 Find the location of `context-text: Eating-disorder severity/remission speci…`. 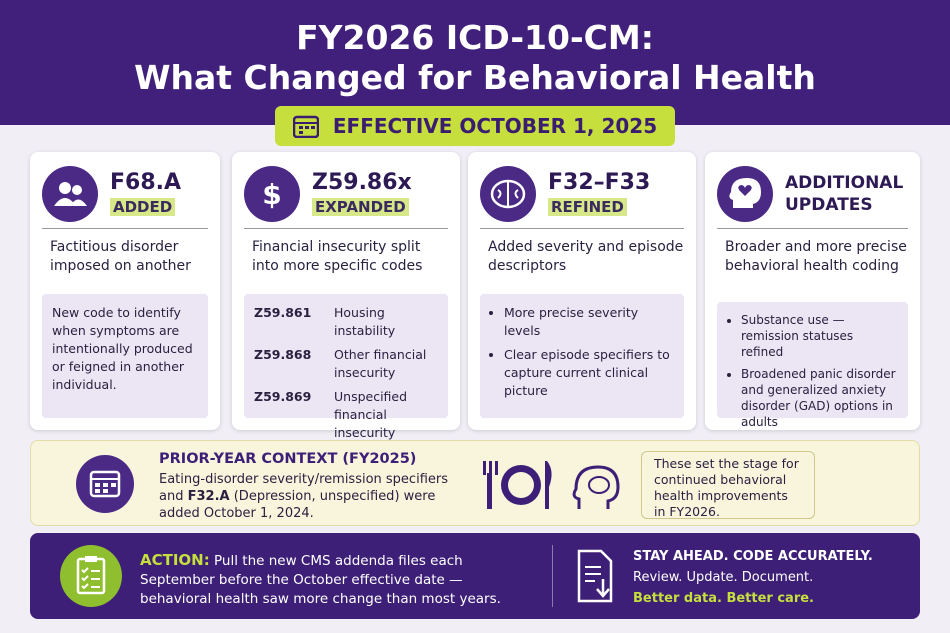

context-text: Eating-disorder severity/remission speci… is located at coordinates (311, 496).